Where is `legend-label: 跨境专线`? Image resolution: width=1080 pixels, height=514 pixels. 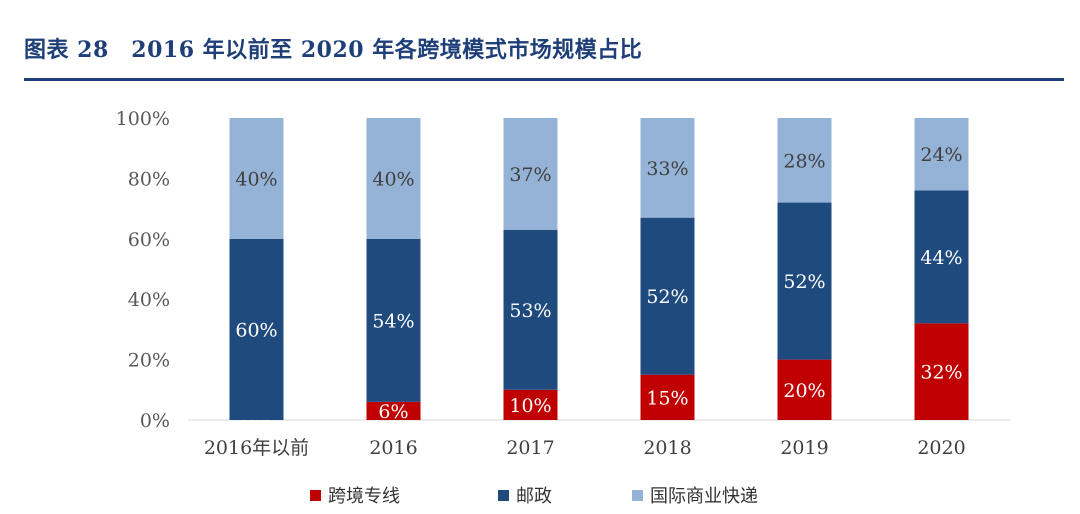
legend-label: 跨境专线 is located at coordinates (364, 496).